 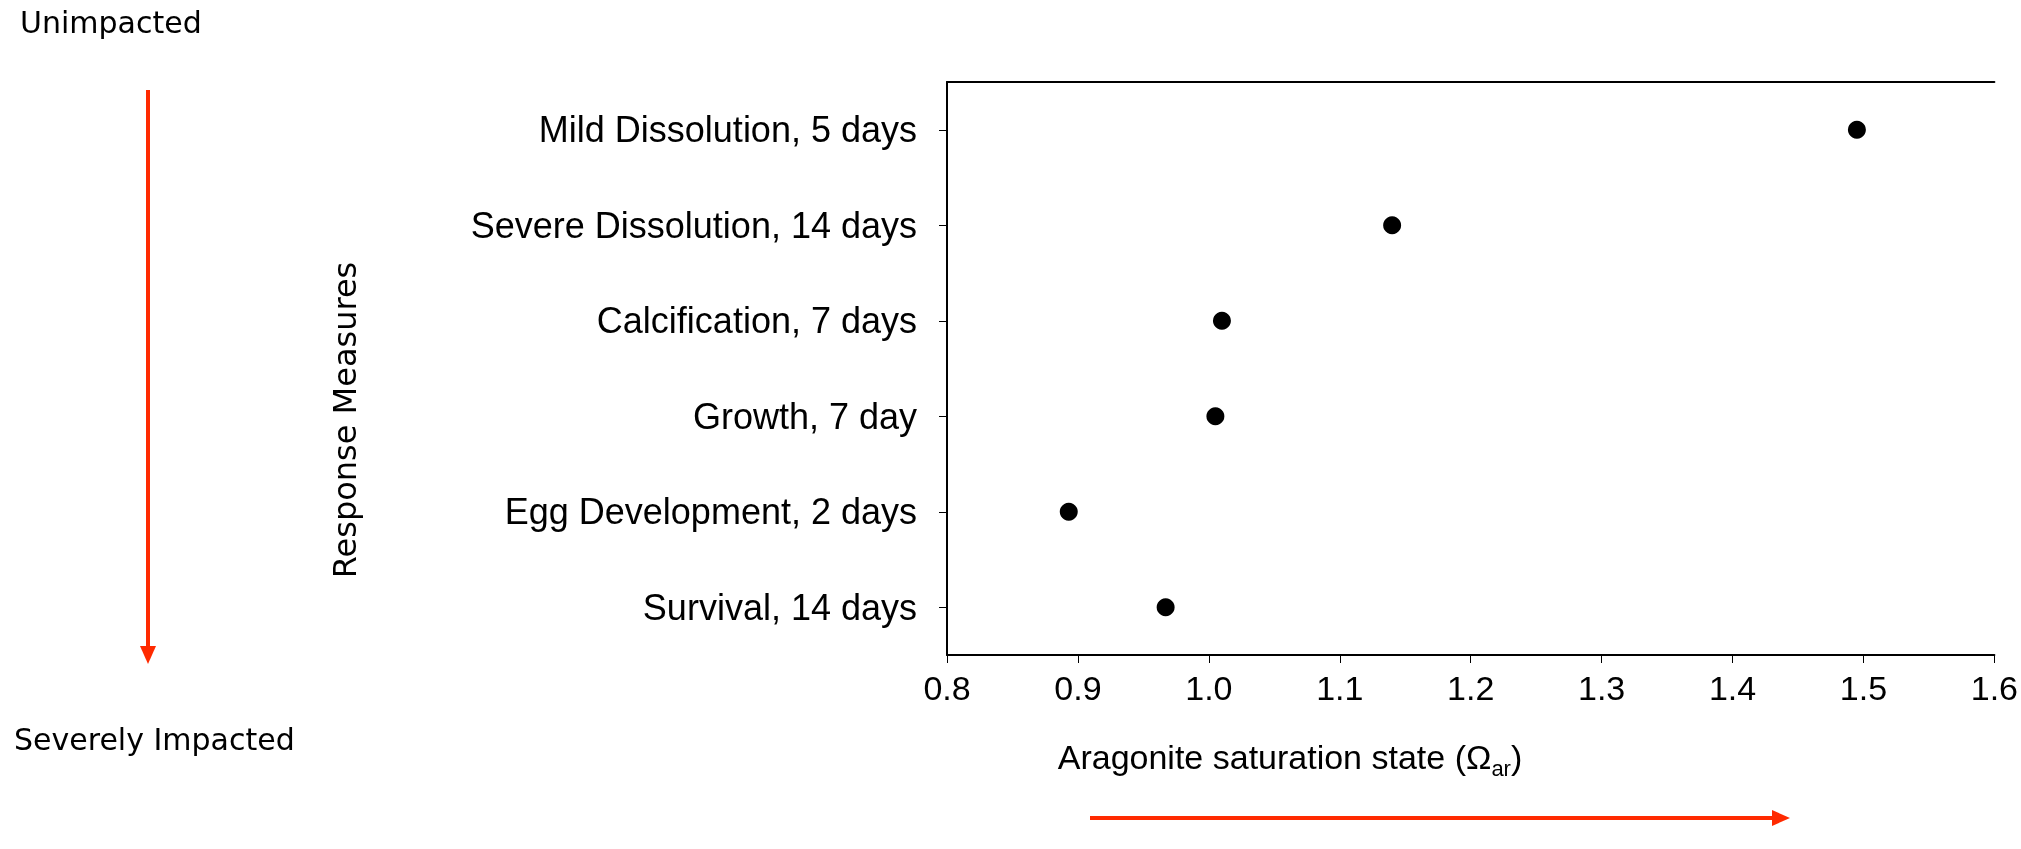 I want to click on y-tick-label: Egg Development, 2 days, so click(x=710, y=512).